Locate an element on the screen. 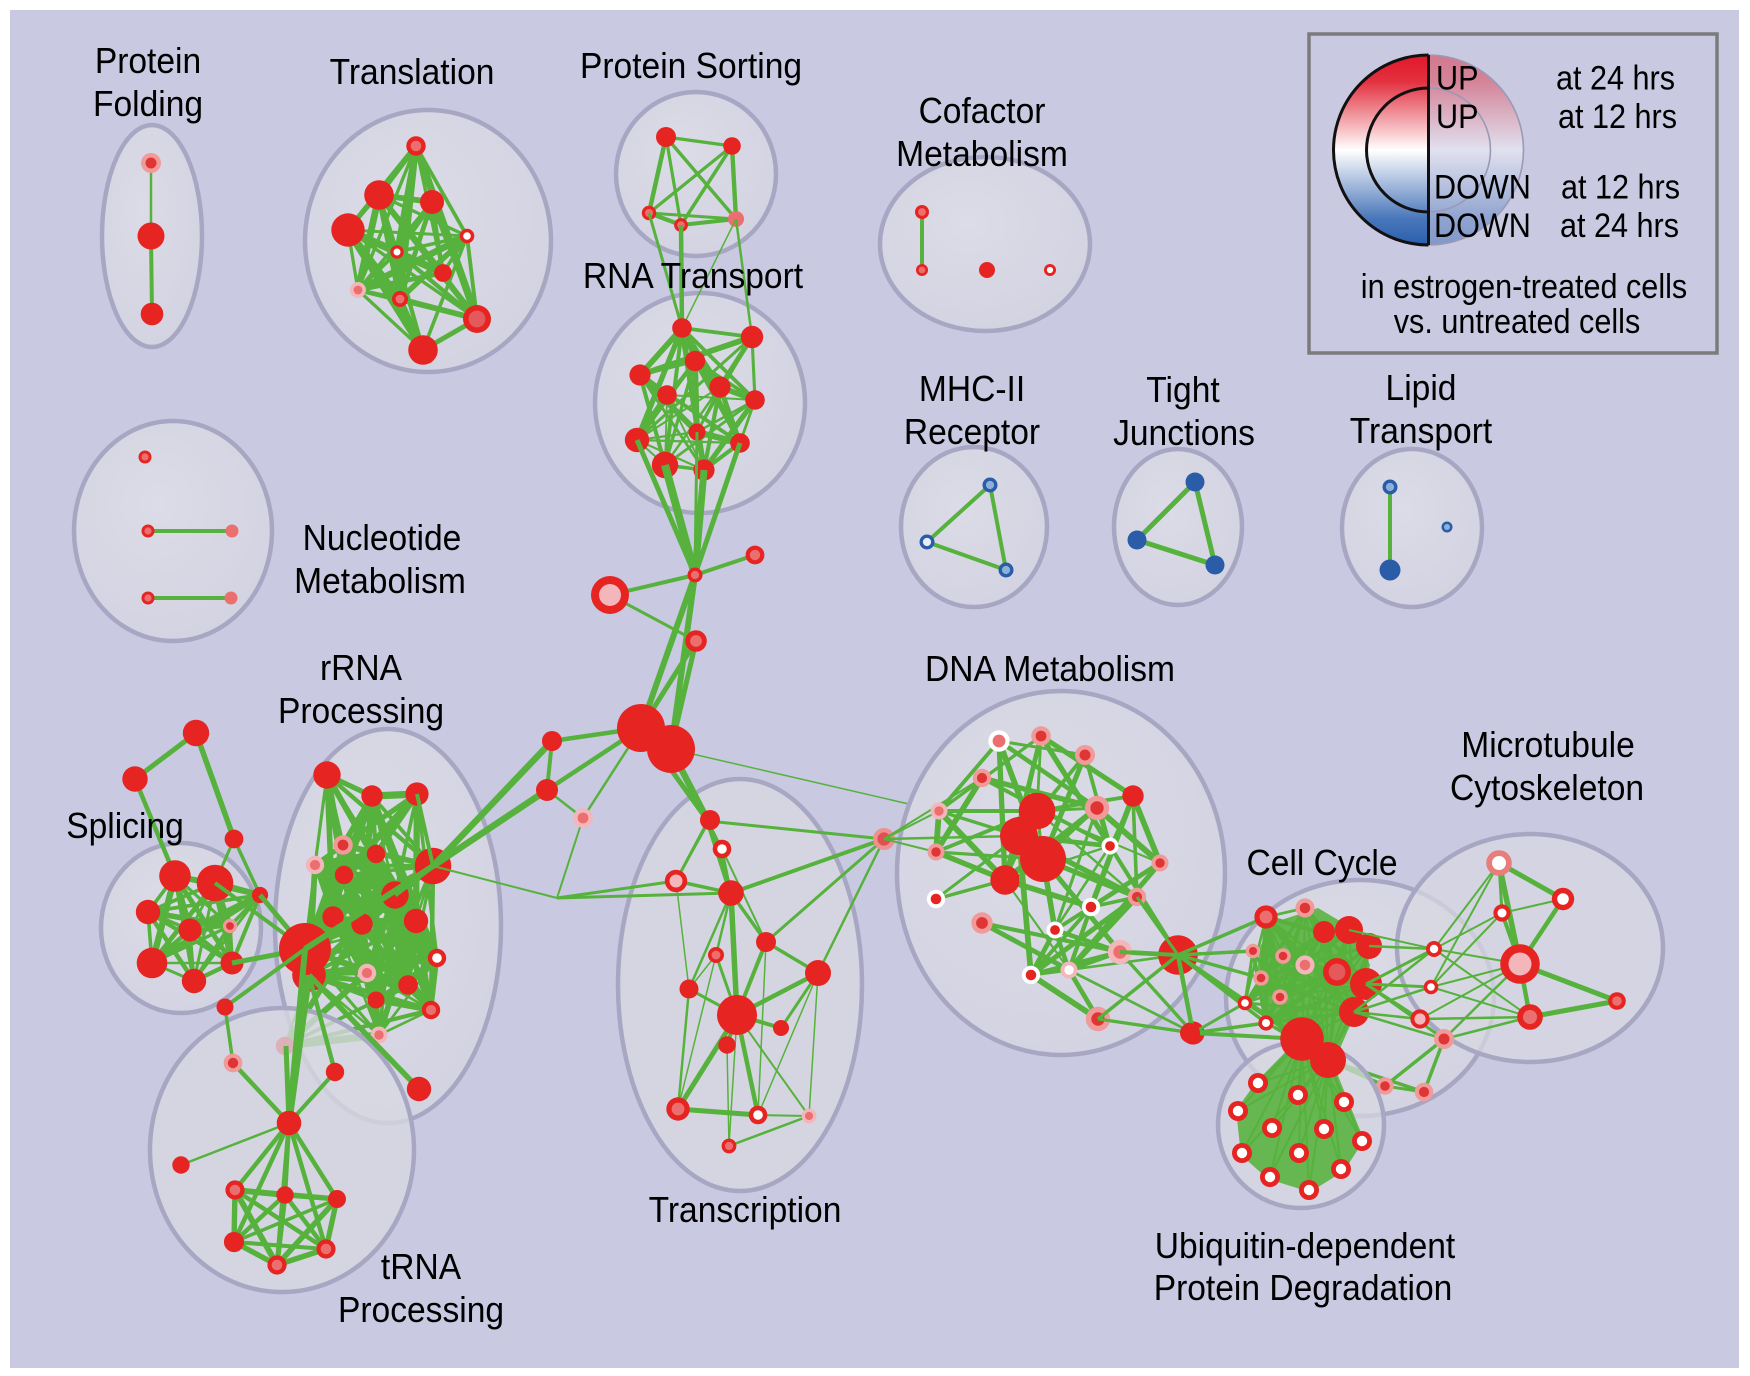  svg-text: Tight is located at coordinates (1183, 390).